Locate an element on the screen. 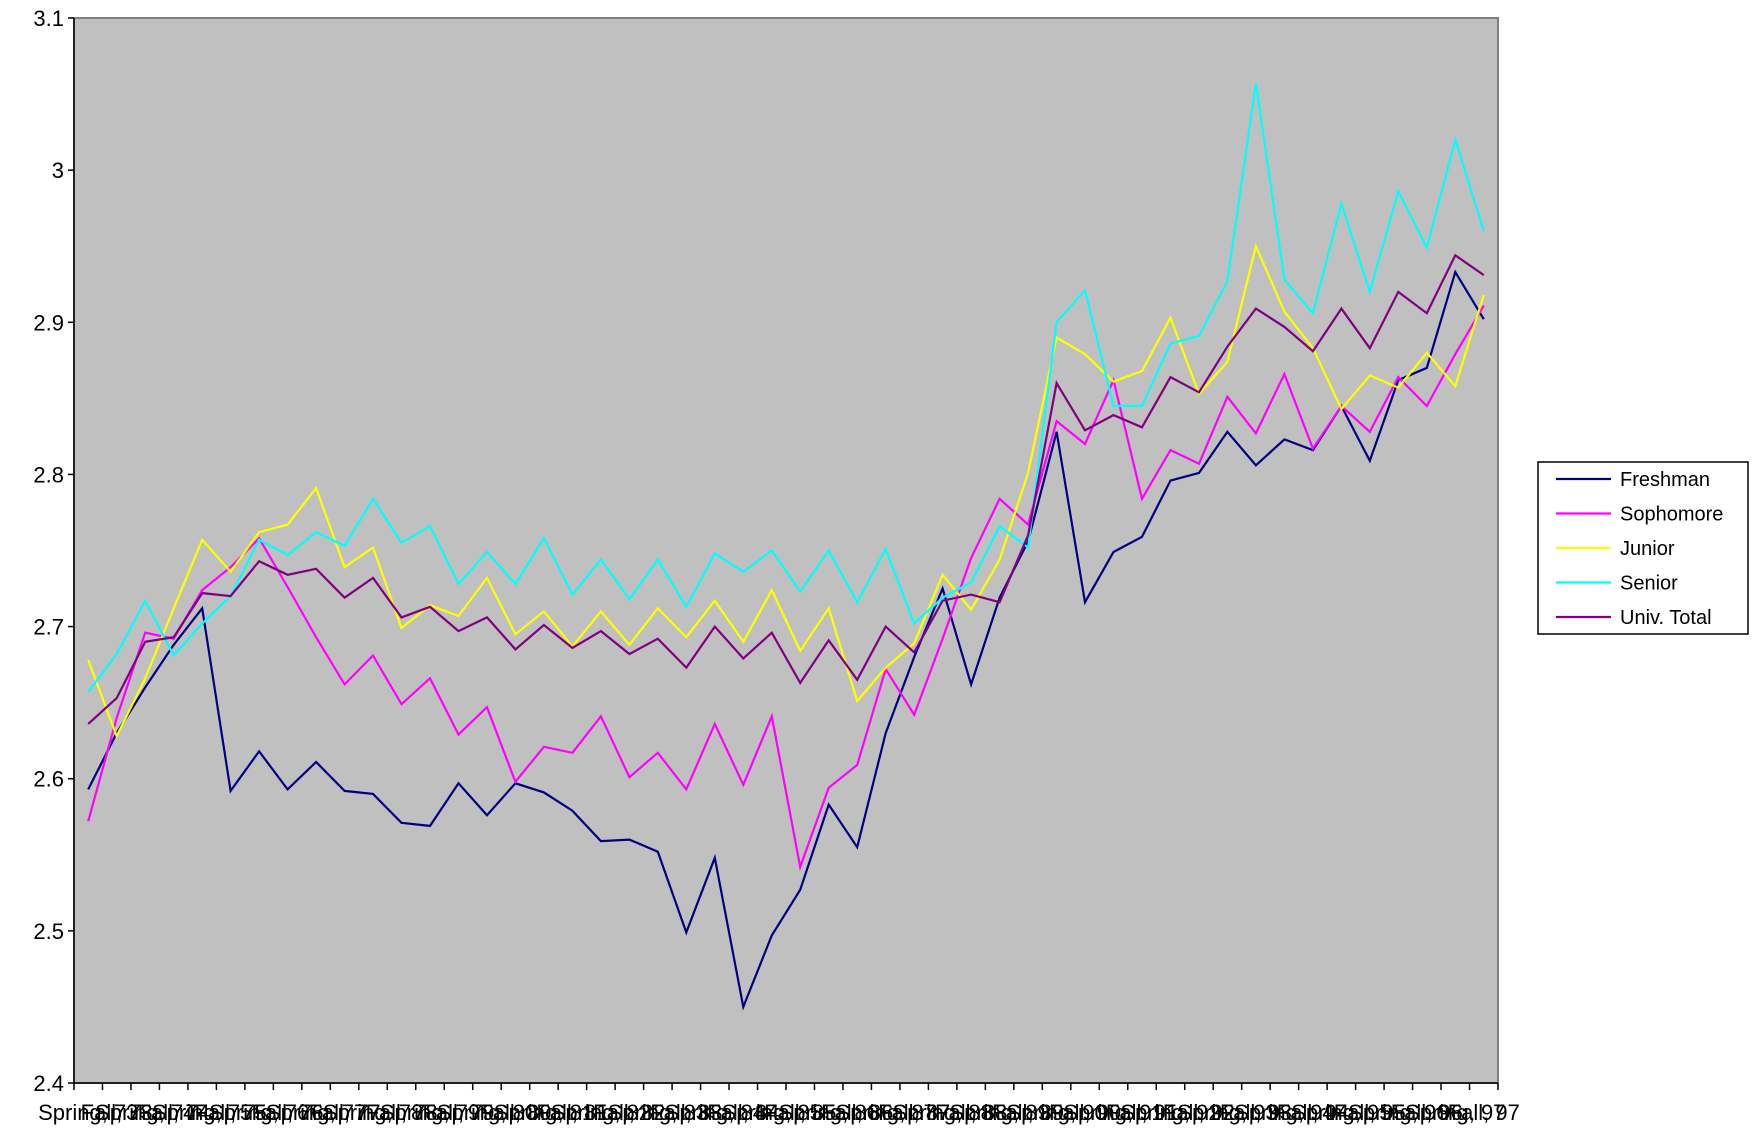 The width and height of the screenshot is (1762, 1141). x-tick-label: Spring, 75 is located at coordinates (202, 1112).